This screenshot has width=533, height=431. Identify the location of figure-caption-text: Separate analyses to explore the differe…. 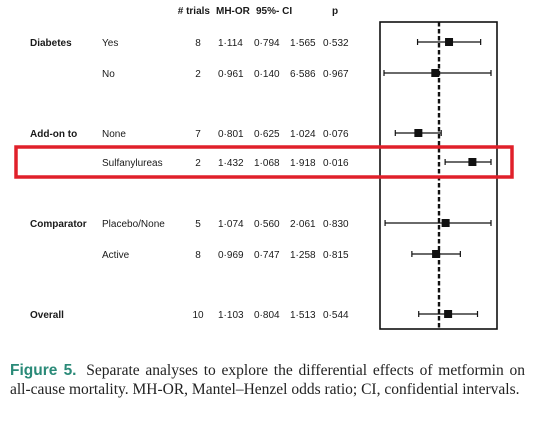
(267, 380).